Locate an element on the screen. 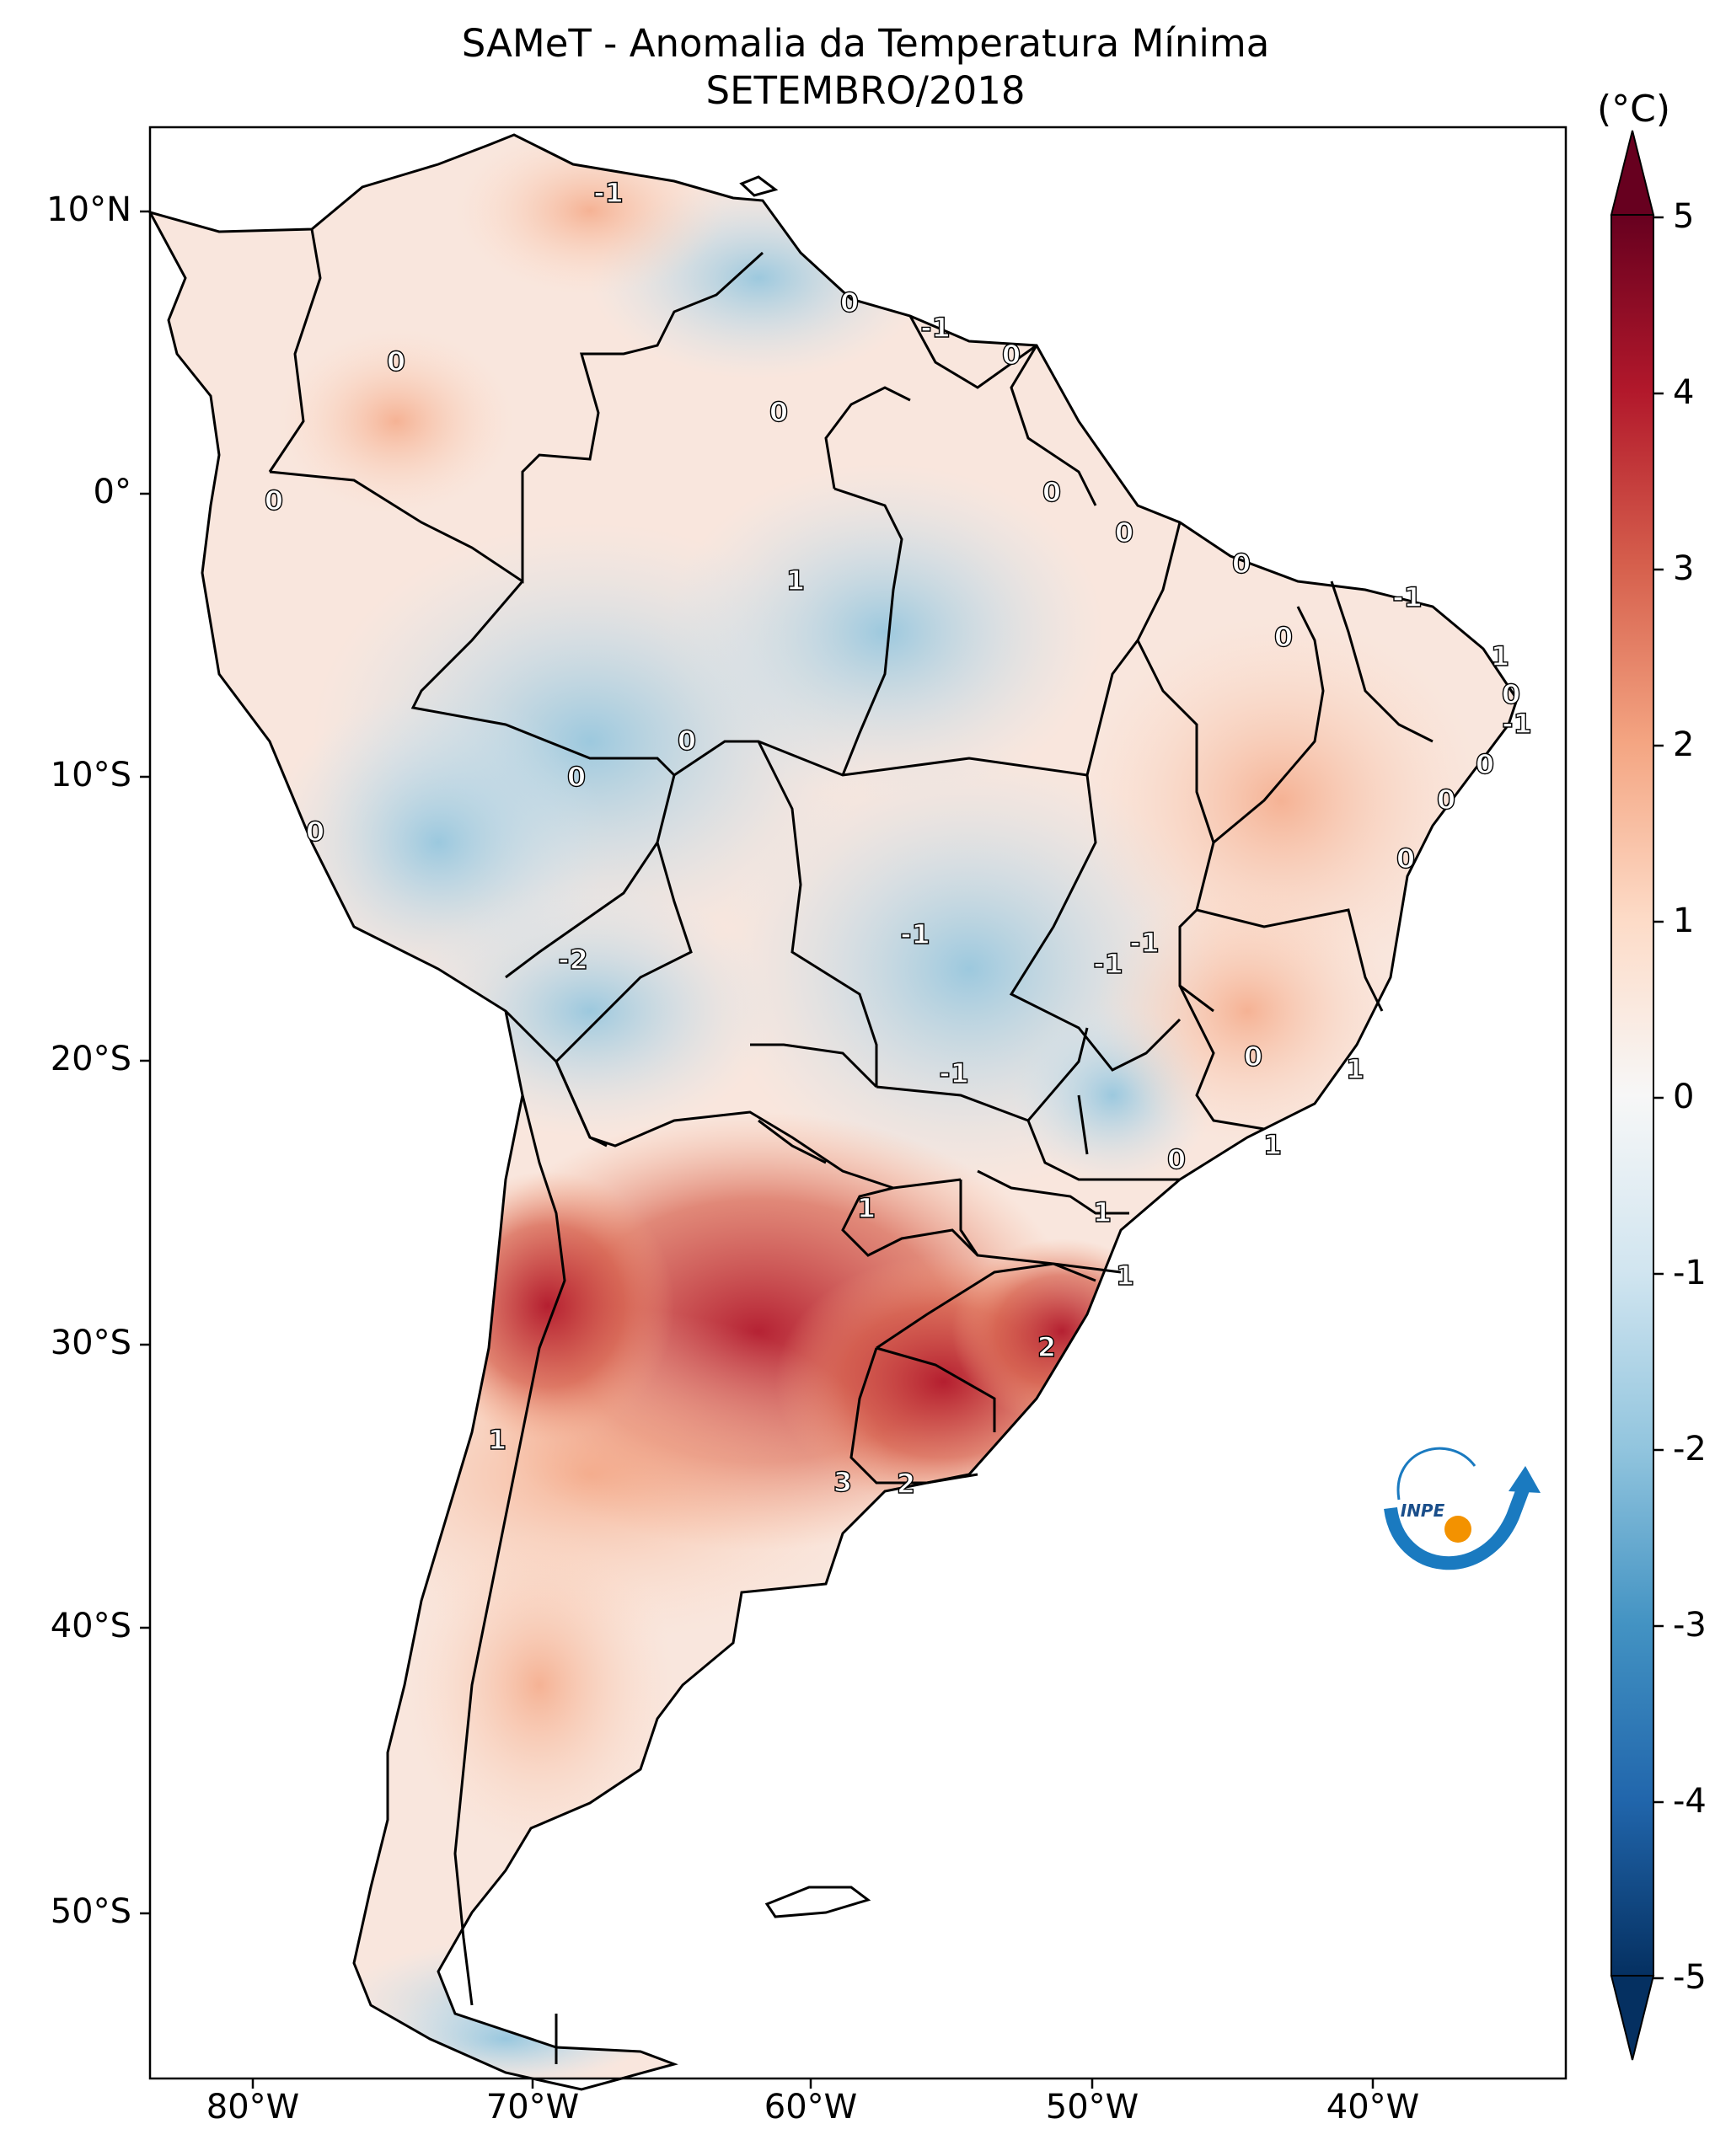 The width and height of the screenshot is (1731, 2156). x-label-60w: 60°W is located at coordinates (811, 2107).